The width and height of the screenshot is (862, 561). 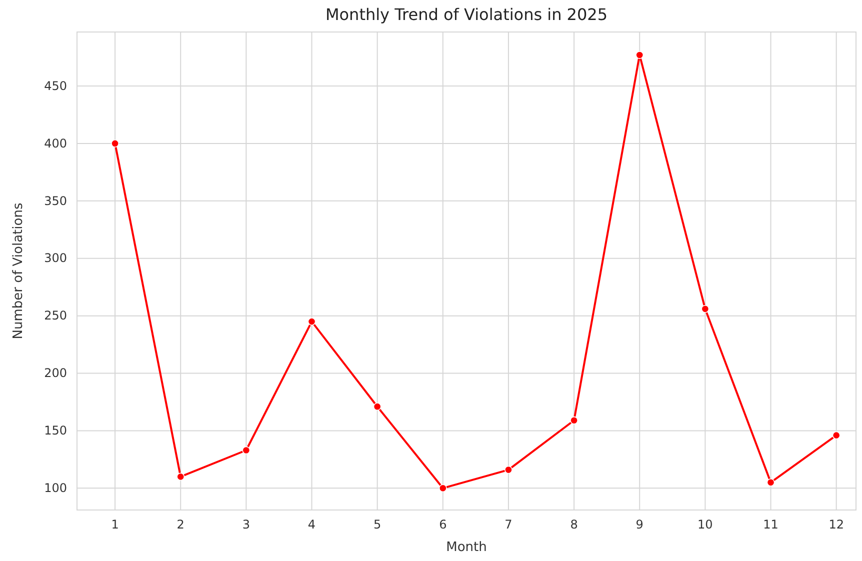 What do you see at coordinates (55, 85) in the screenshot?
I see `y-tick-label: 450` at bounding box center [55, 85].